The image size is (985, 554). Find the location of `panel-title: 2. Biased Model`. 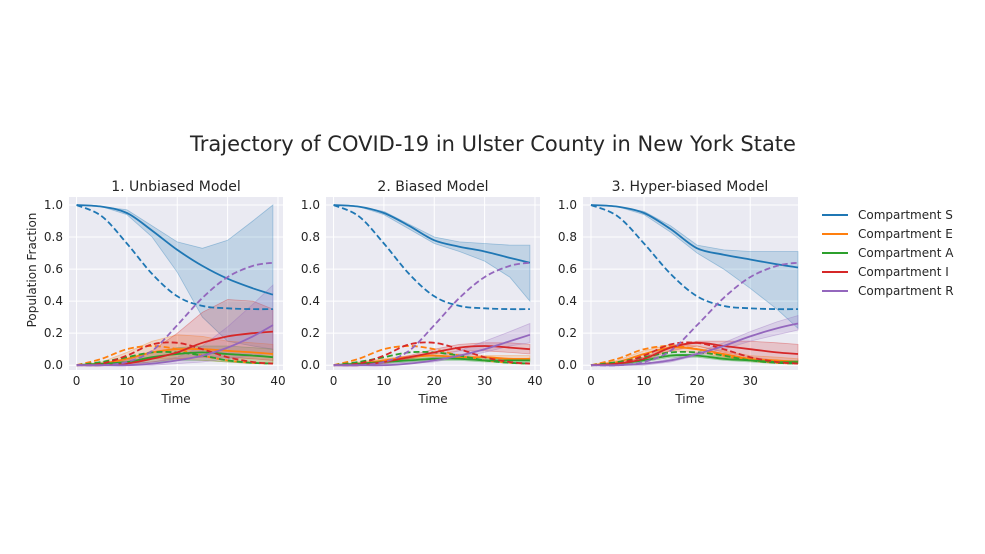

panel-title: 2. Biased Model is located at coordinates (432, 187).